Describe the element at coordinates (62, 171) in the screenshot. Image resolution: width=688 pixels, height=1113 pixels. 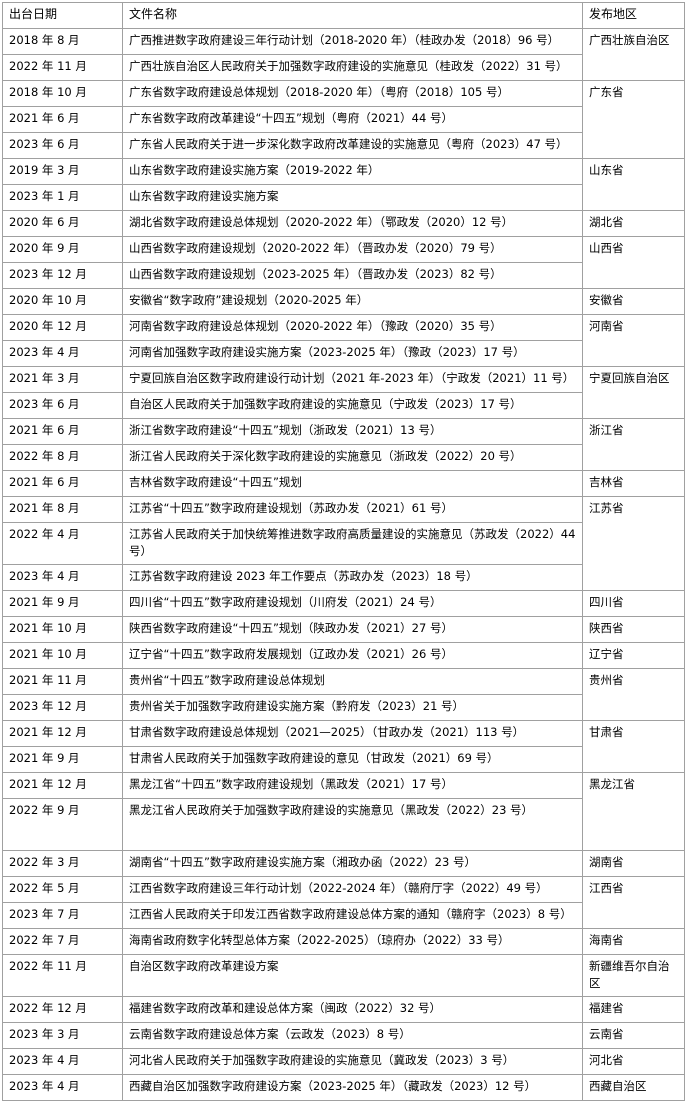
I see `date-cell: 2019 年 3 月` at that location.